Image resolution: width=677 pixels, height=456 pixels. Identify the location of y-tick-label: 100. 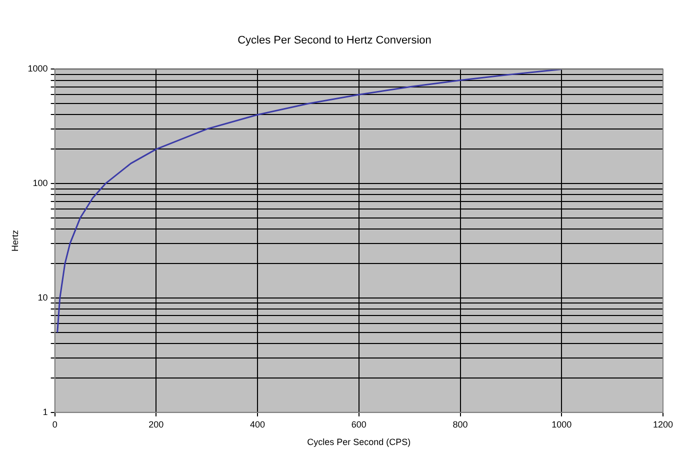
(40, 183).